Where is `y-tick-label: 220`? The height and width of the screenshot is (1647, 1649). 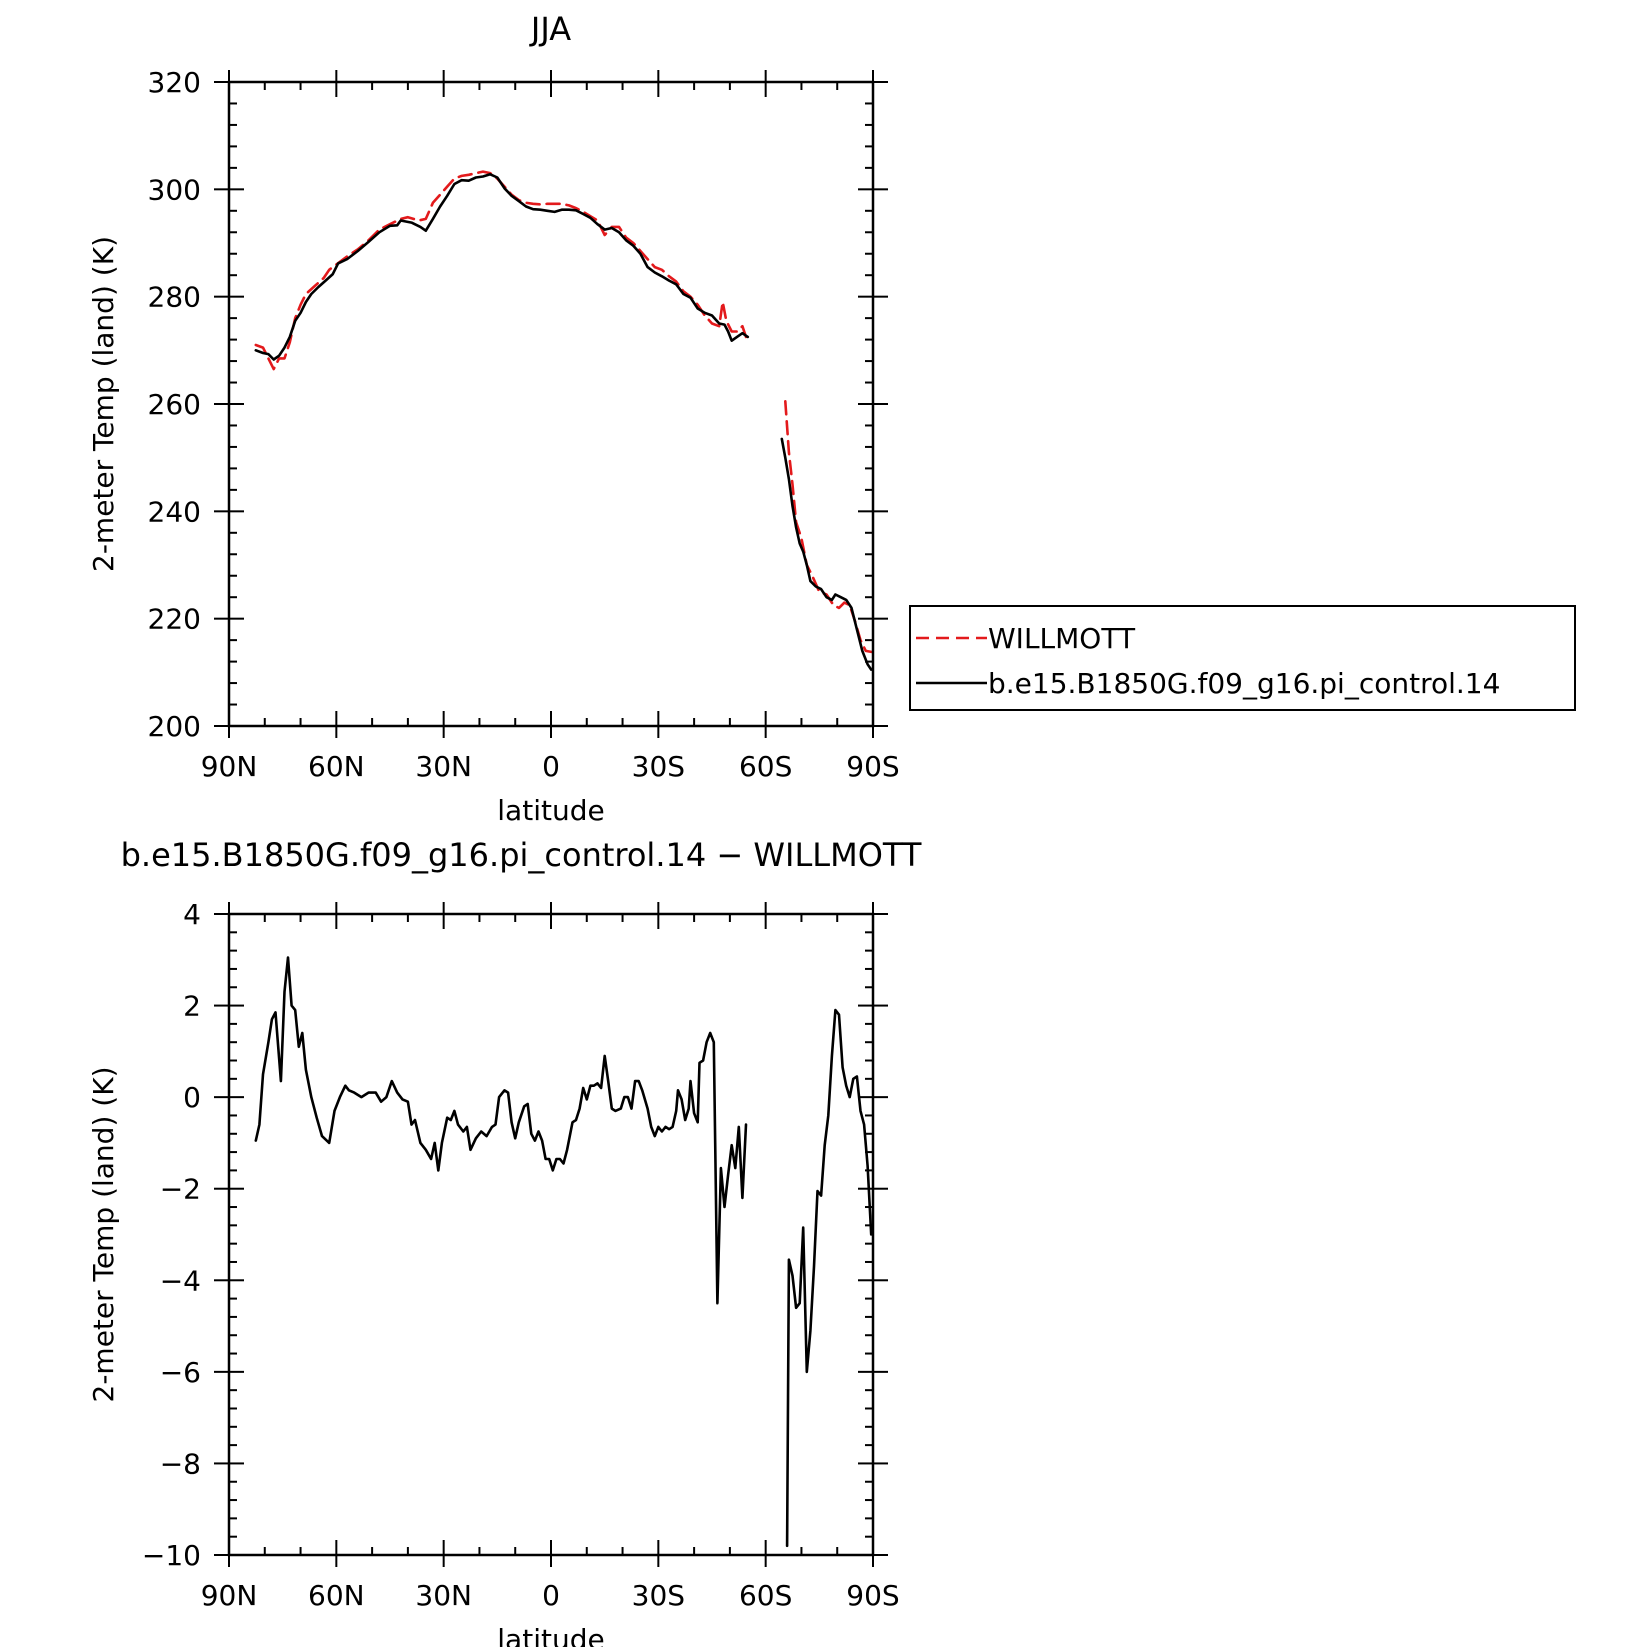 y-tick-label: 220 is located at coordinates (174, 619).